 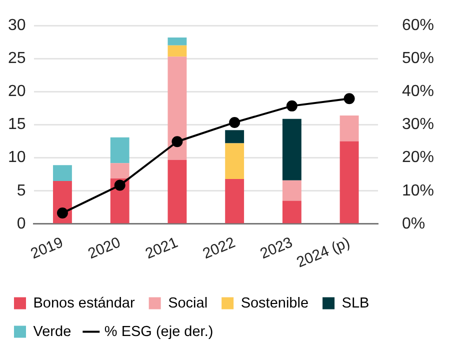 I want to click on x-tick-label: 2019, so click(x=47, y=248).